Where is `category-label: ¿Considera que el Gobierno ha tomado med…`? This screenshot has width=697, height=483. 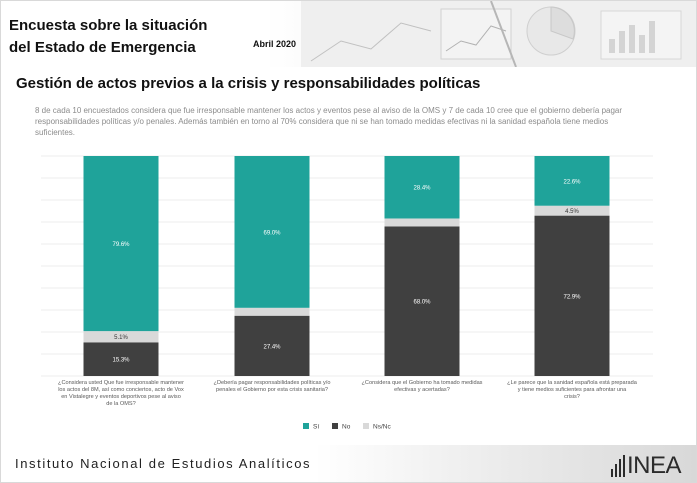 category-label: ¿Considera que el Gobierno ha tomado med… is located at coordinates (422, 386).